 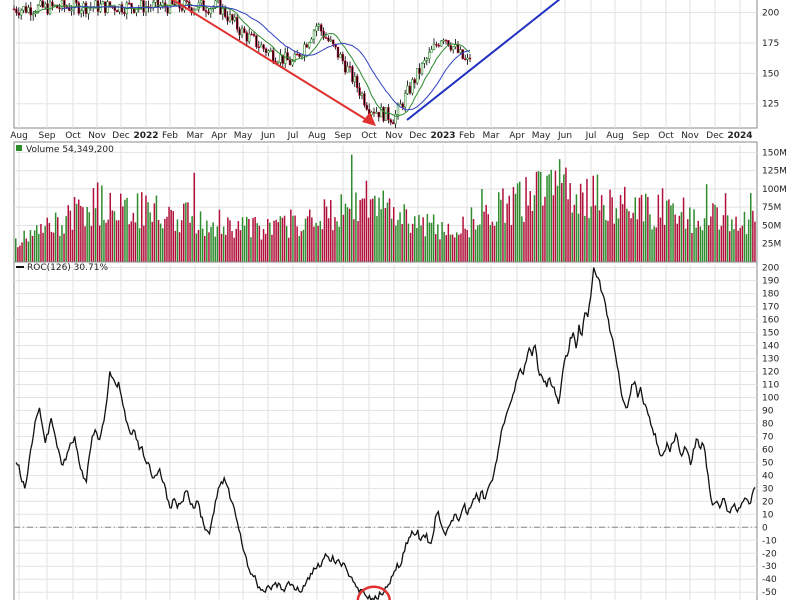 I want to click on x-tick-label: Oct, so click(x=666, y=136).